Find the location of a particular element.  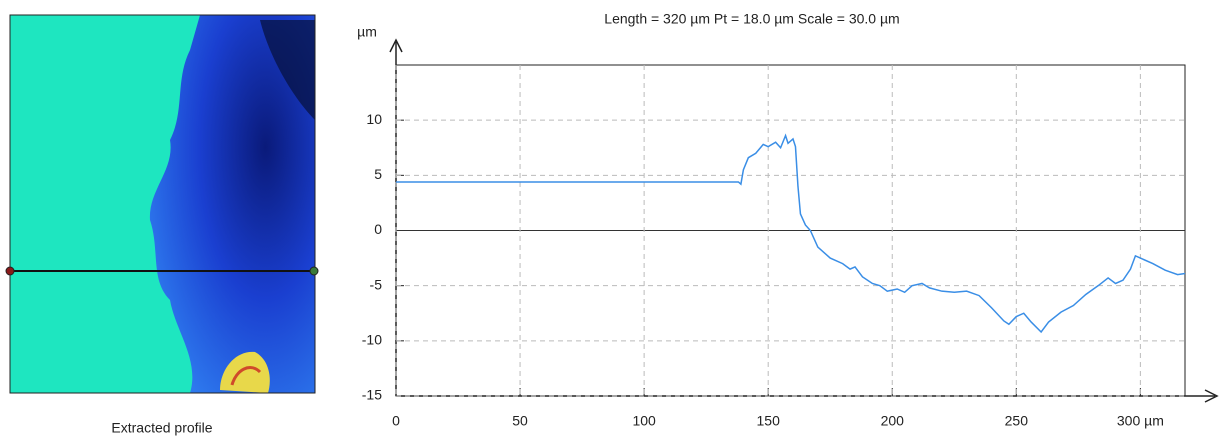

y-tick-label: -15 is located at coordinates (372, 395).